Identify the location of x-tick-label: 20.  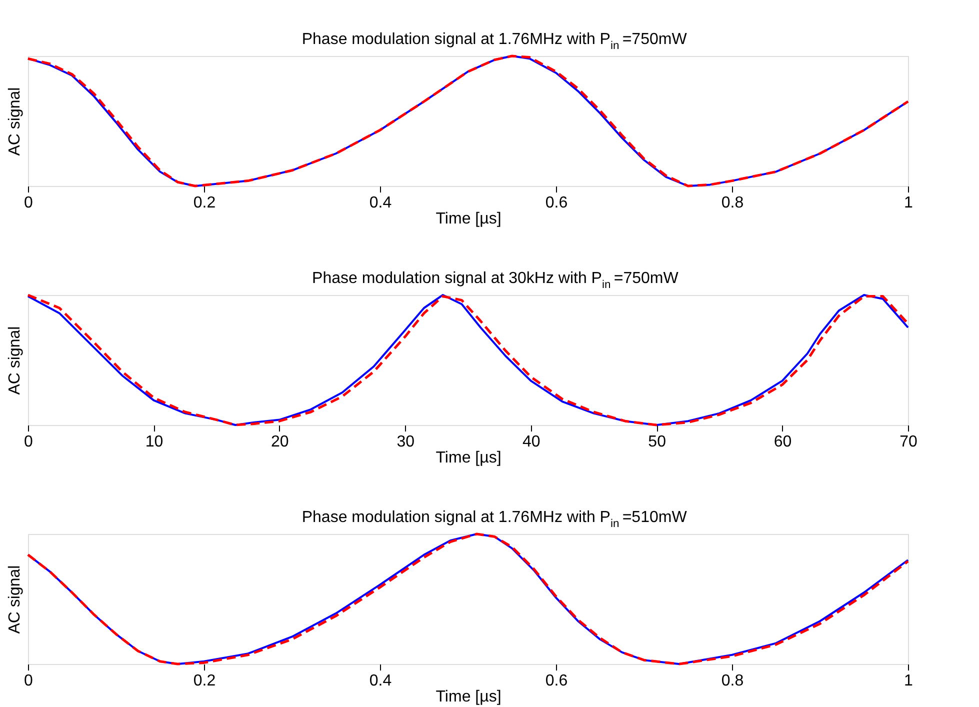
(280, 442).